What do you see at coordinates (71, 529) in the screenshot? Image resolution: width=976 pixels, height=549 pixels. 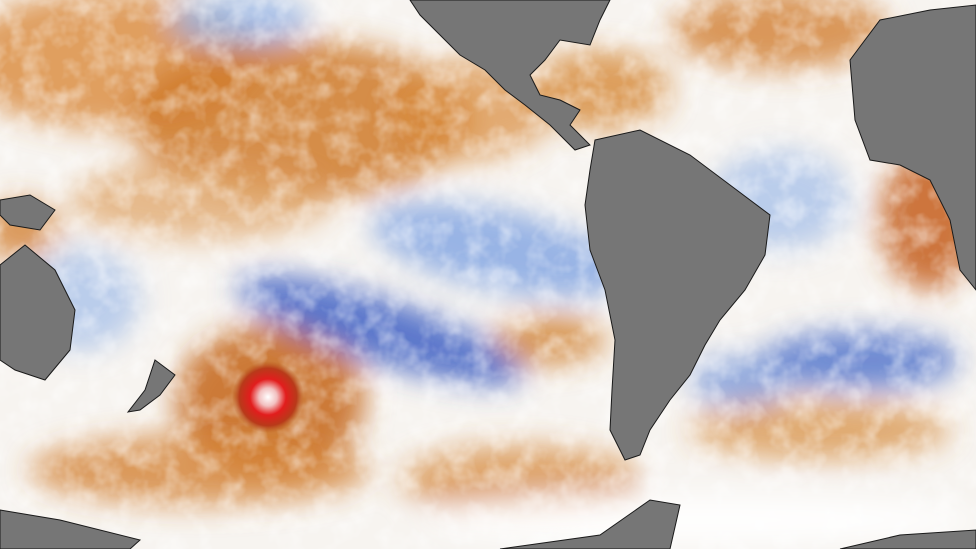 I see `antarctica-west` at bounding box center [71, 529].